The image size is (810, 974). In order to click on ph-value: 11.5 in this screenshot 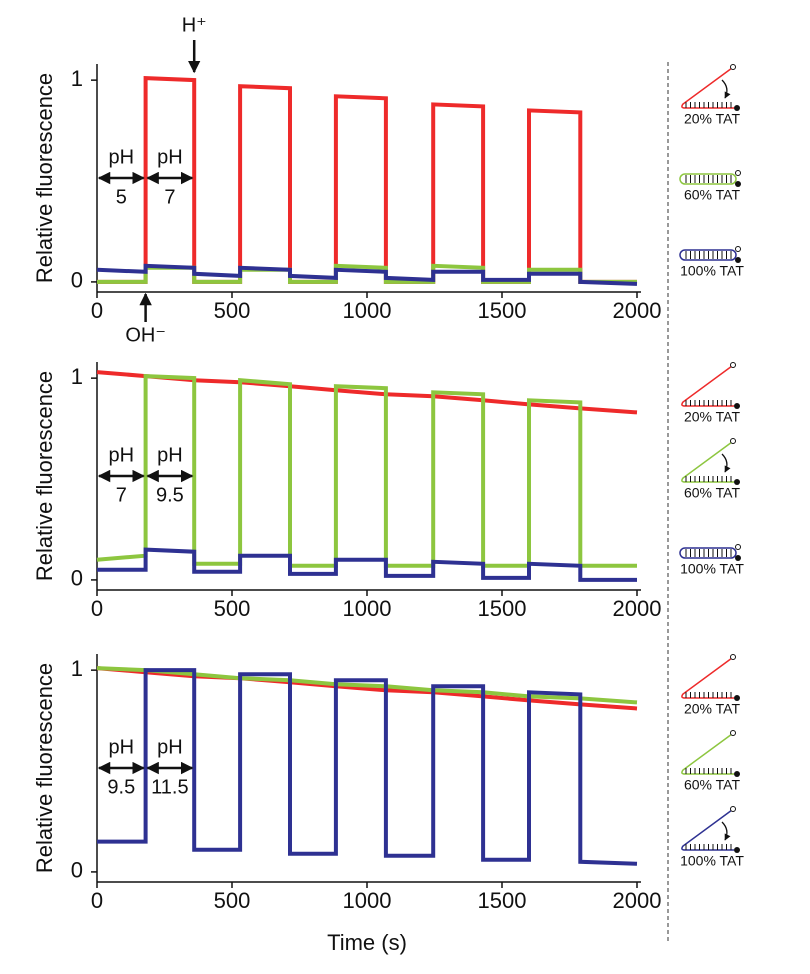, I will do `click(169, 787)`.